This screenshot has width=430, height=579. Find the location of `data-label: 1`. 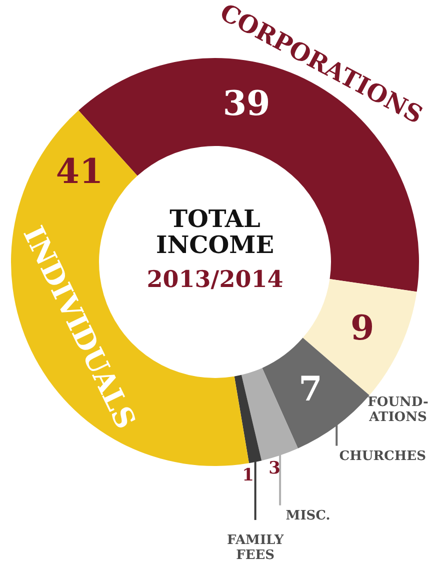

data-label: 1 is located at coordinates (248, 476).